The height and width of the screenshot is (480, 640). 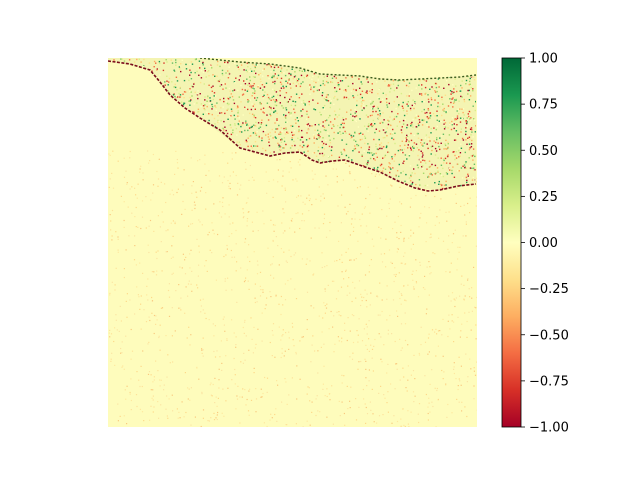 What do you see at coordinates (549, 335) in the screenshot?
I see `colorbar-tick-label: −0.50` at bounding box center [549, 335].